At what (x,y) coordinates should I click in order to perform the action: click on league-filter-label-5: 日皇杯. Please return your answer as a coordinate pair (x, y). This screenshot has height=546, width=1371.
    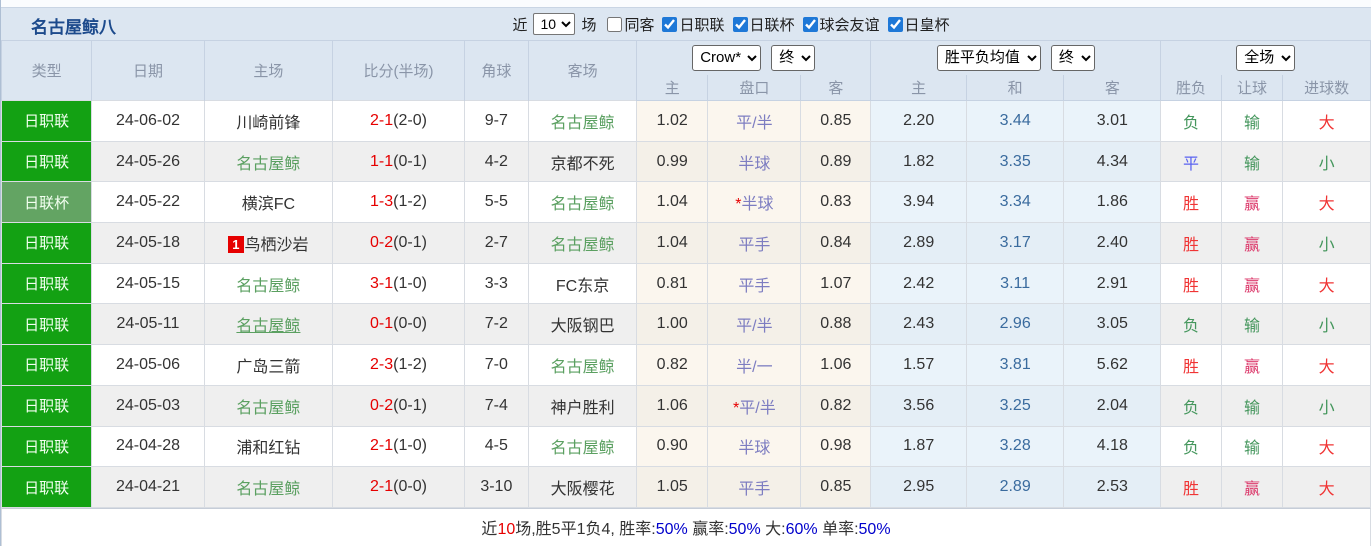
    Looking at the image, I should click on (927, 25).